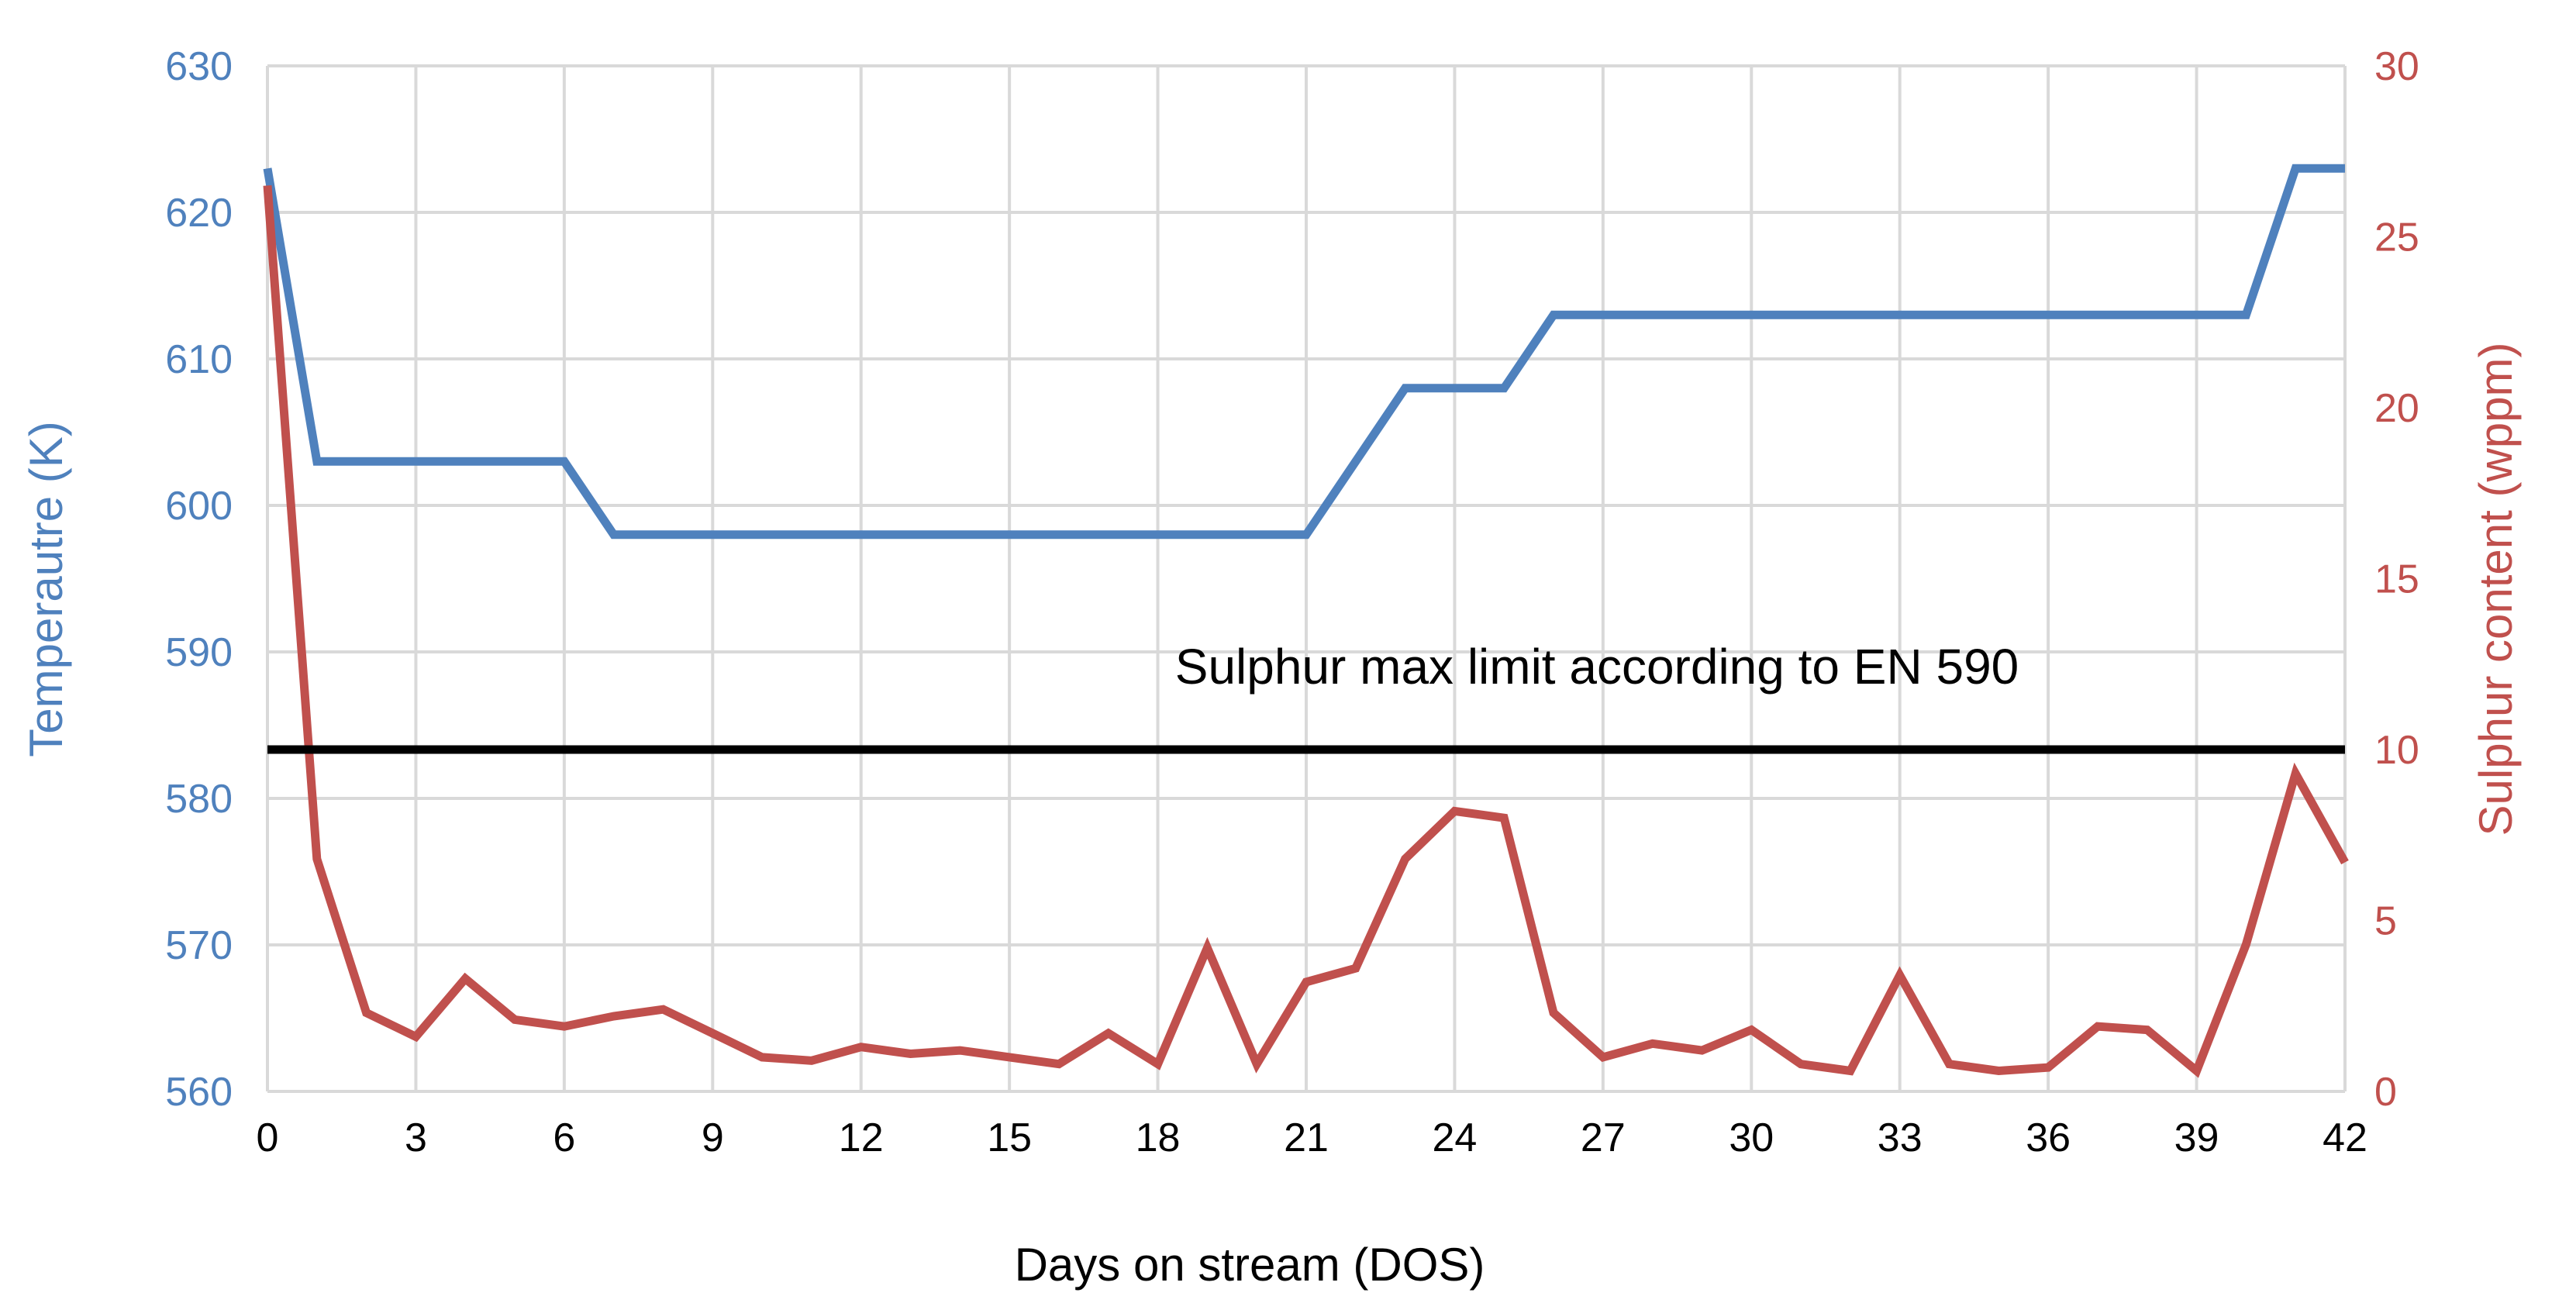 The height and width of the screenshot is (1310, 2576). What do you see at coordinates (713, 1137) in the screenshot?
I see `x-tick-label: 9` at bounding box center [713, 1137].